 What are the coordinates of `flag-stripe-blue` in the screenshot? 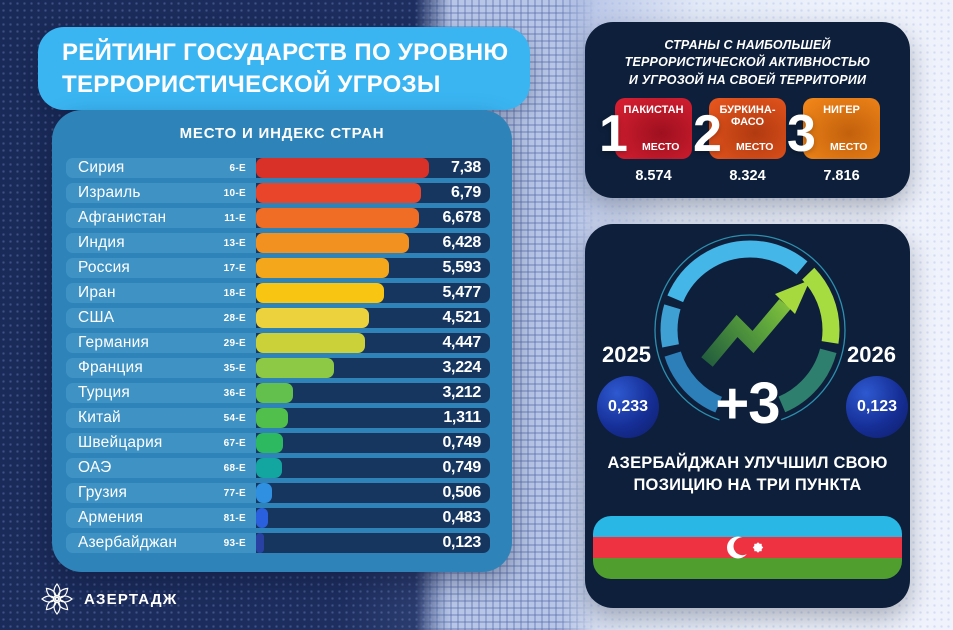 It's located at (747, 526).